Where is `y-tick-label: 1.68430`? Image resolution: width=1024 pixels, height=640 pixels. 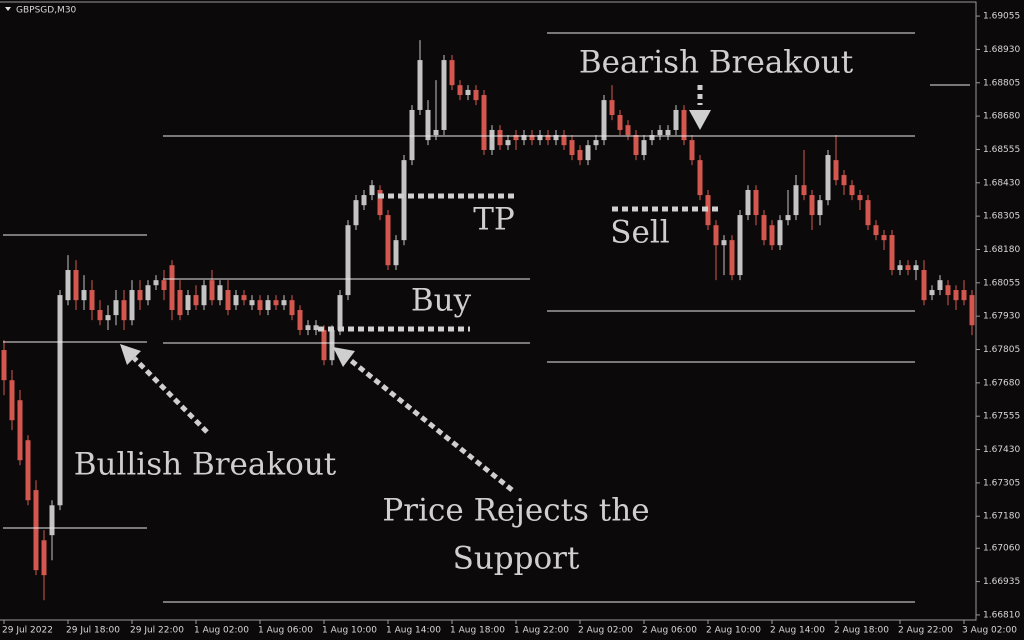 y-tick-label: 1.68430 is located at coordinates (1001, 183).